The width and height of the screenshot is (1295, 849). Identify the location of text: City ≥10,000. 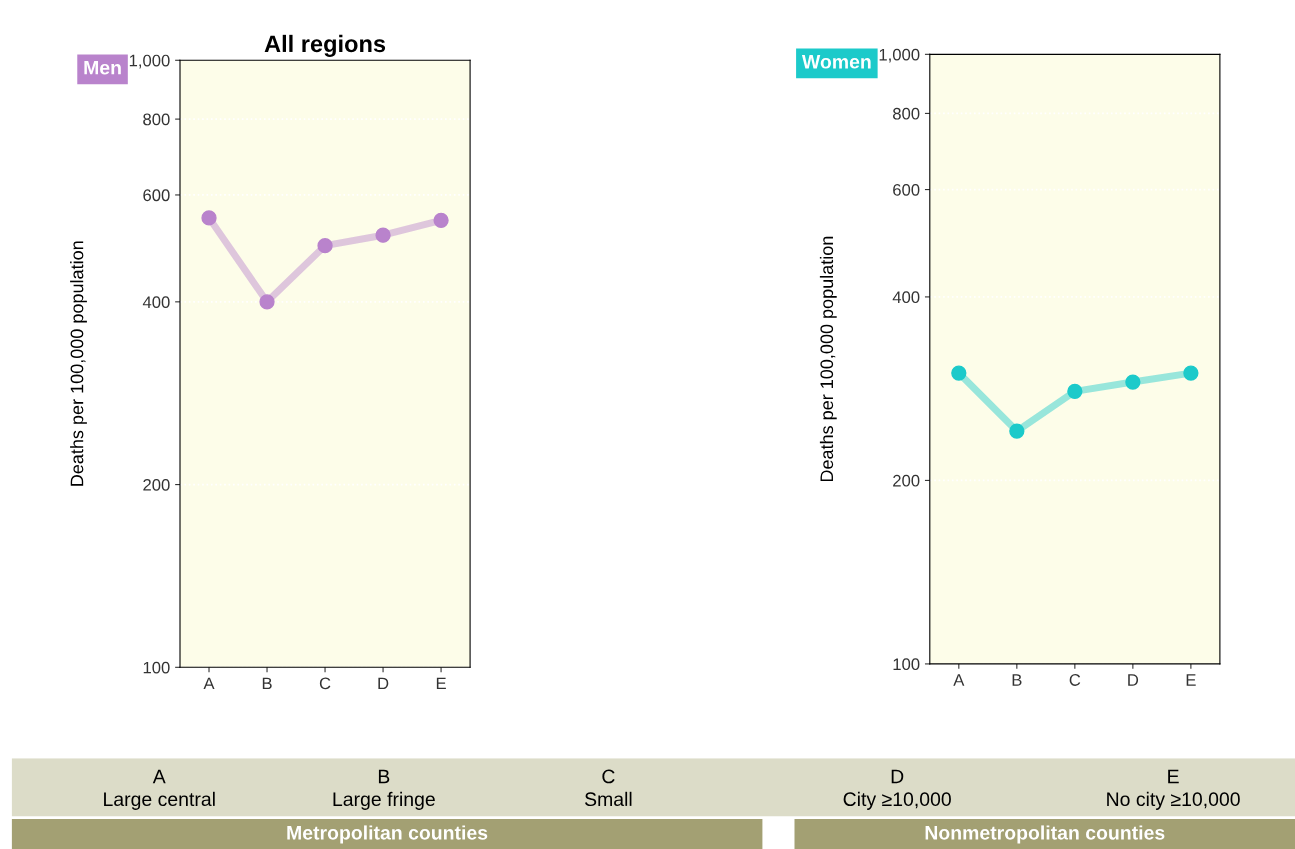
(897, 800).